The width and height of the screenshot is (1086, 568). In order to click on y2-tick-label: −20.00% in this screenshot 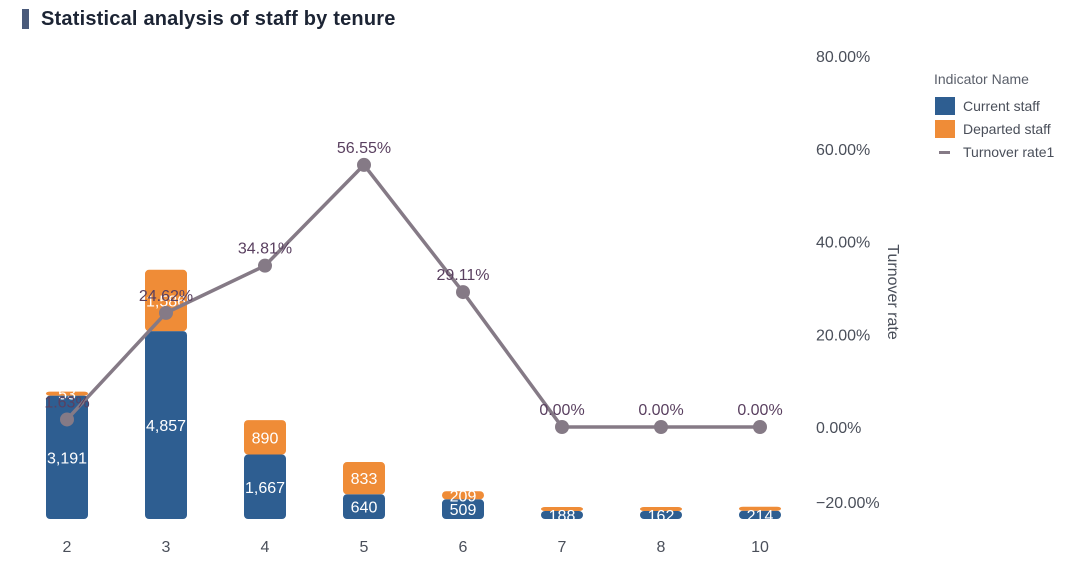, I will do `click(848, 503)`.